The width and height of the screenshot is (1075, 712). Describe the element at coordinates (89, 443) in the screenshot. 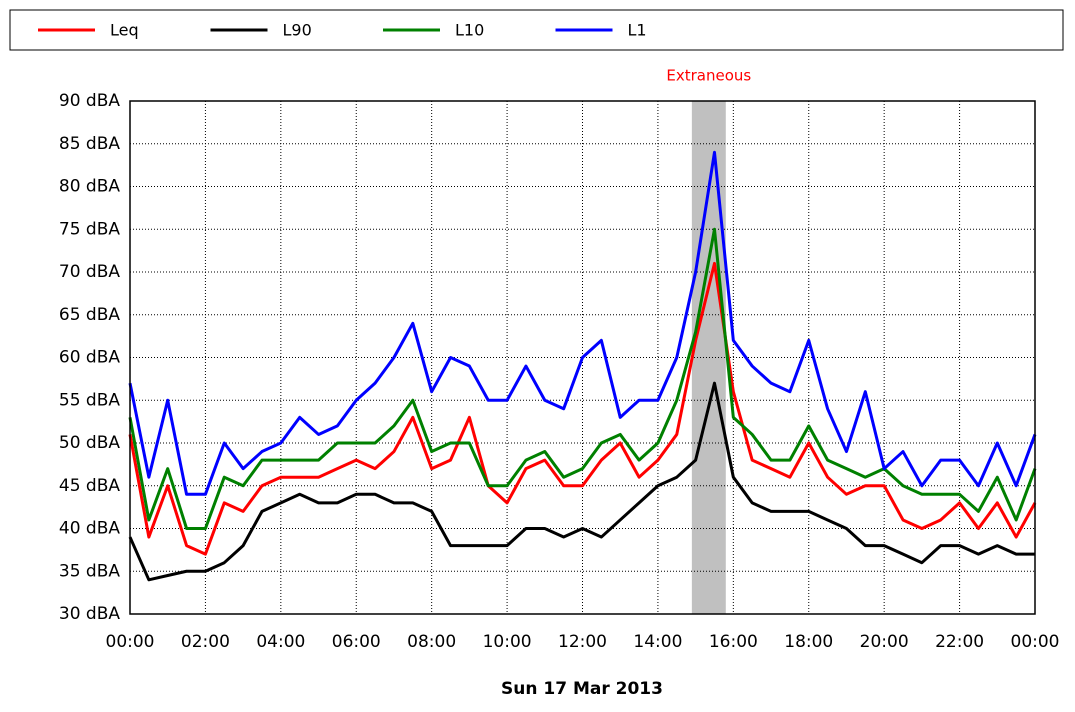

I see `y-tick-label: 50 dBA` at that location.